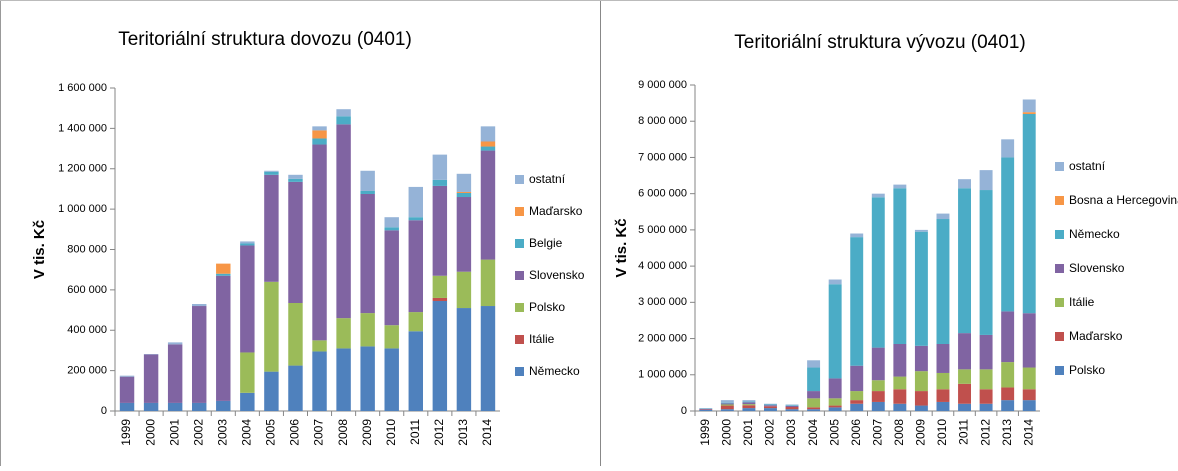 The image size is (1178, 471). What do you see at coordinates (463, 432) in the screenshot?
I see `x-tick-label: 2013` at bounding box center [463, 432].